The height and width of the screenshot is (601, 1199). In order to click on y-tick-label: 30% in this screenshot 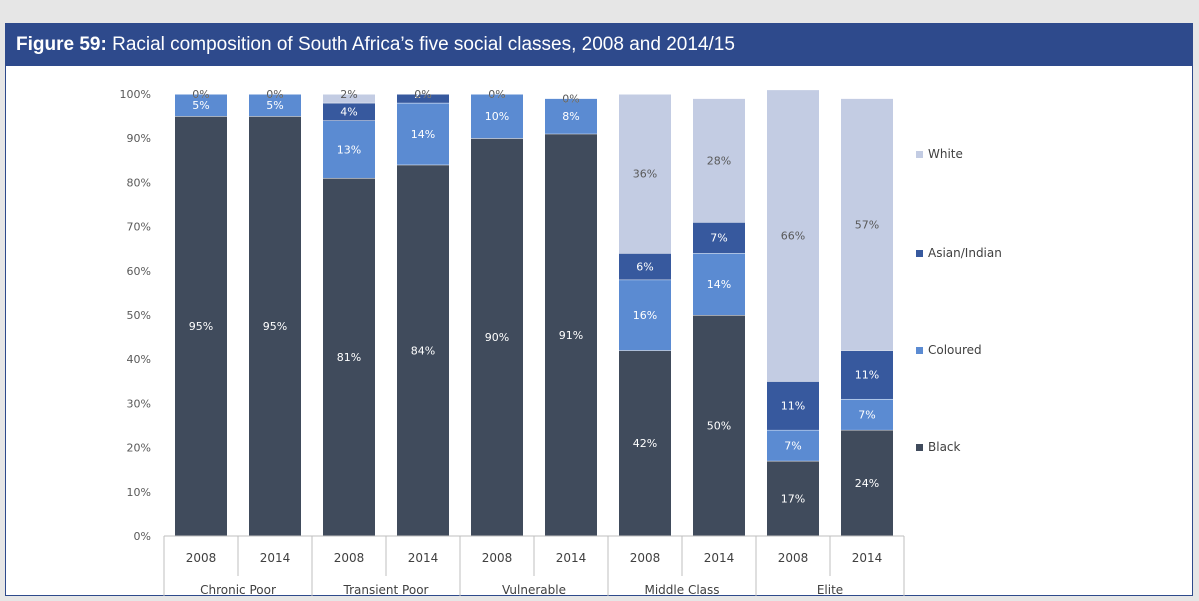, I will do `click(139, 403)`.